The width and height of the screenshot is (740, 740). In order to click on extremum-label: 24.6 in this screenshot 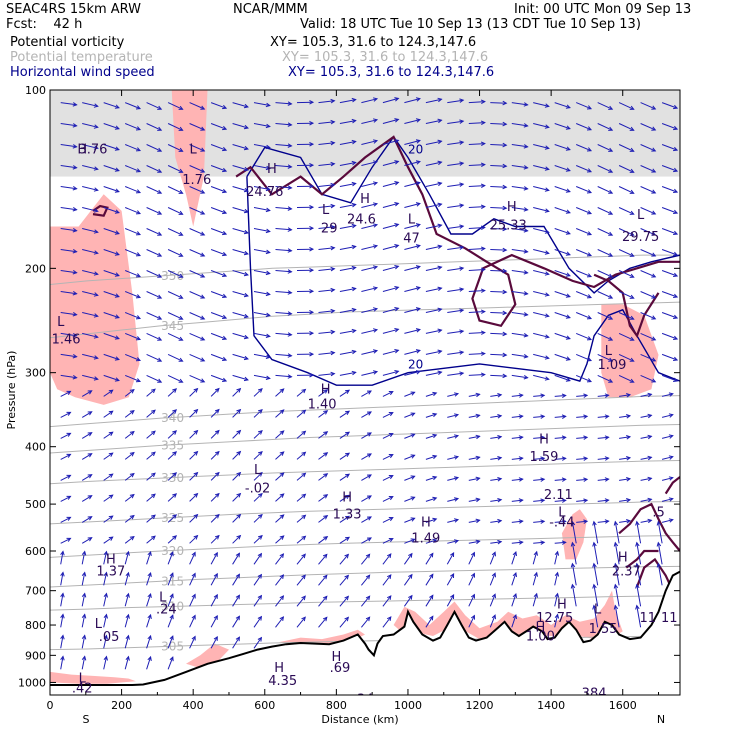, I will do `click(361, 219)`.